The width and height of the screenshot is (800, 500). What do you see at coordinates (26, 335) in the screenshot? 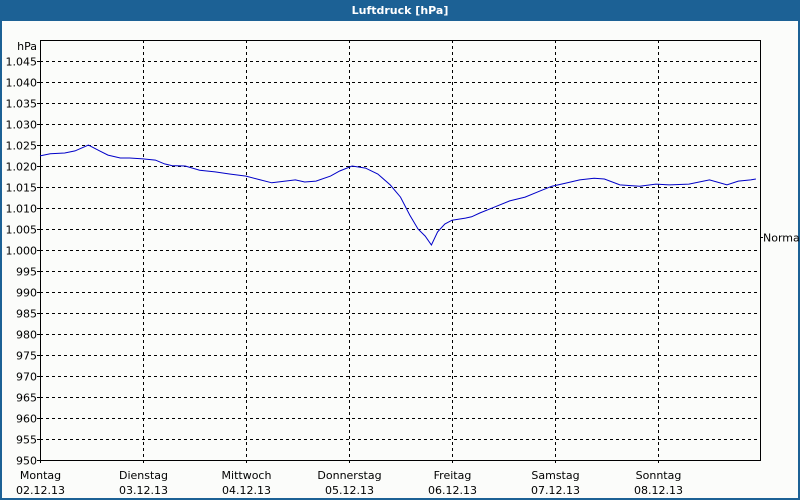
I see `y-tick-label: 980` at bounding box center [26, 335].